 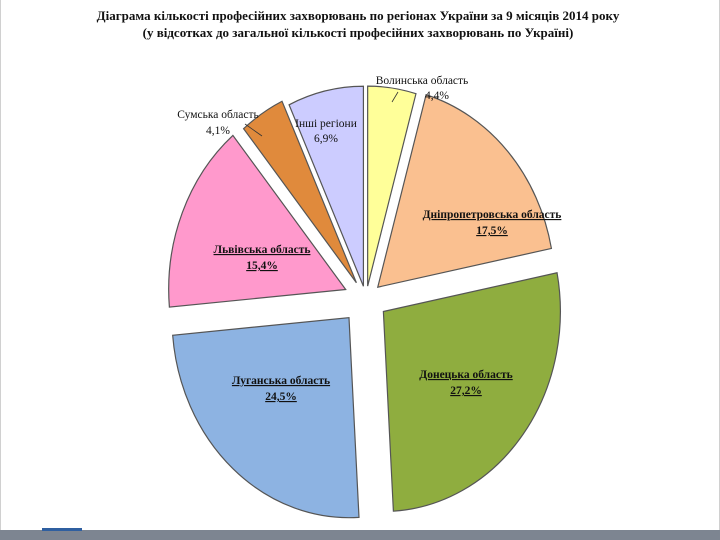 What do you see at coordinates (218, 131) in the screenshot?
I see `slice-value-label: 4,1%` at bounding box center [218, 131].